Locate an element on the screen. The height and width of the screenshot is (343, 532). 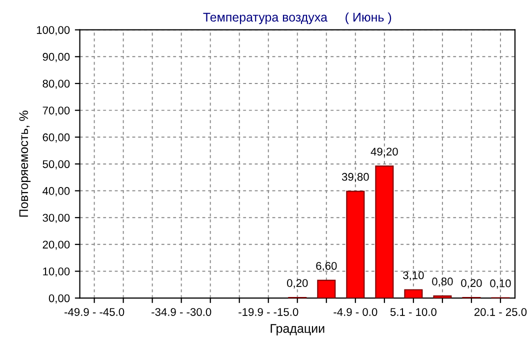
y-tick-label: 70,00 is located at coordinates (56, 111).